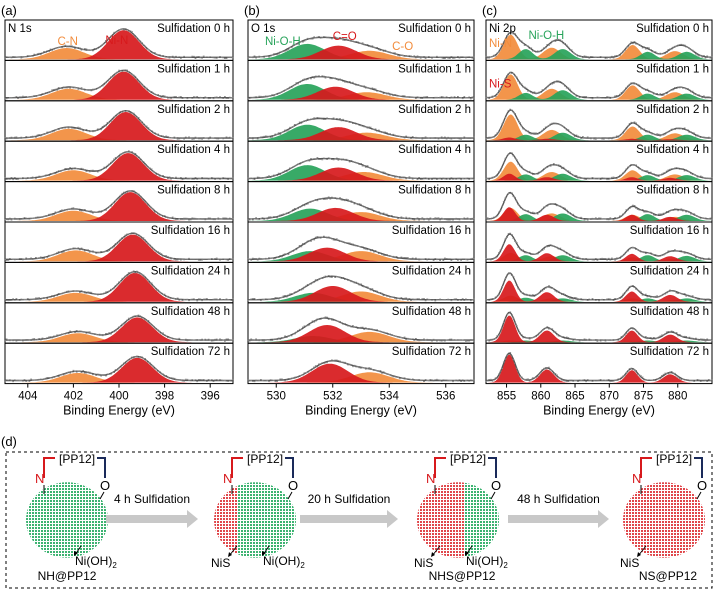 This screenshot has width=717, height=592. What do you see at coordinates (440, 467) in the screenshot?
I see `ligand-n-arm` at bounding box center [440, 467].